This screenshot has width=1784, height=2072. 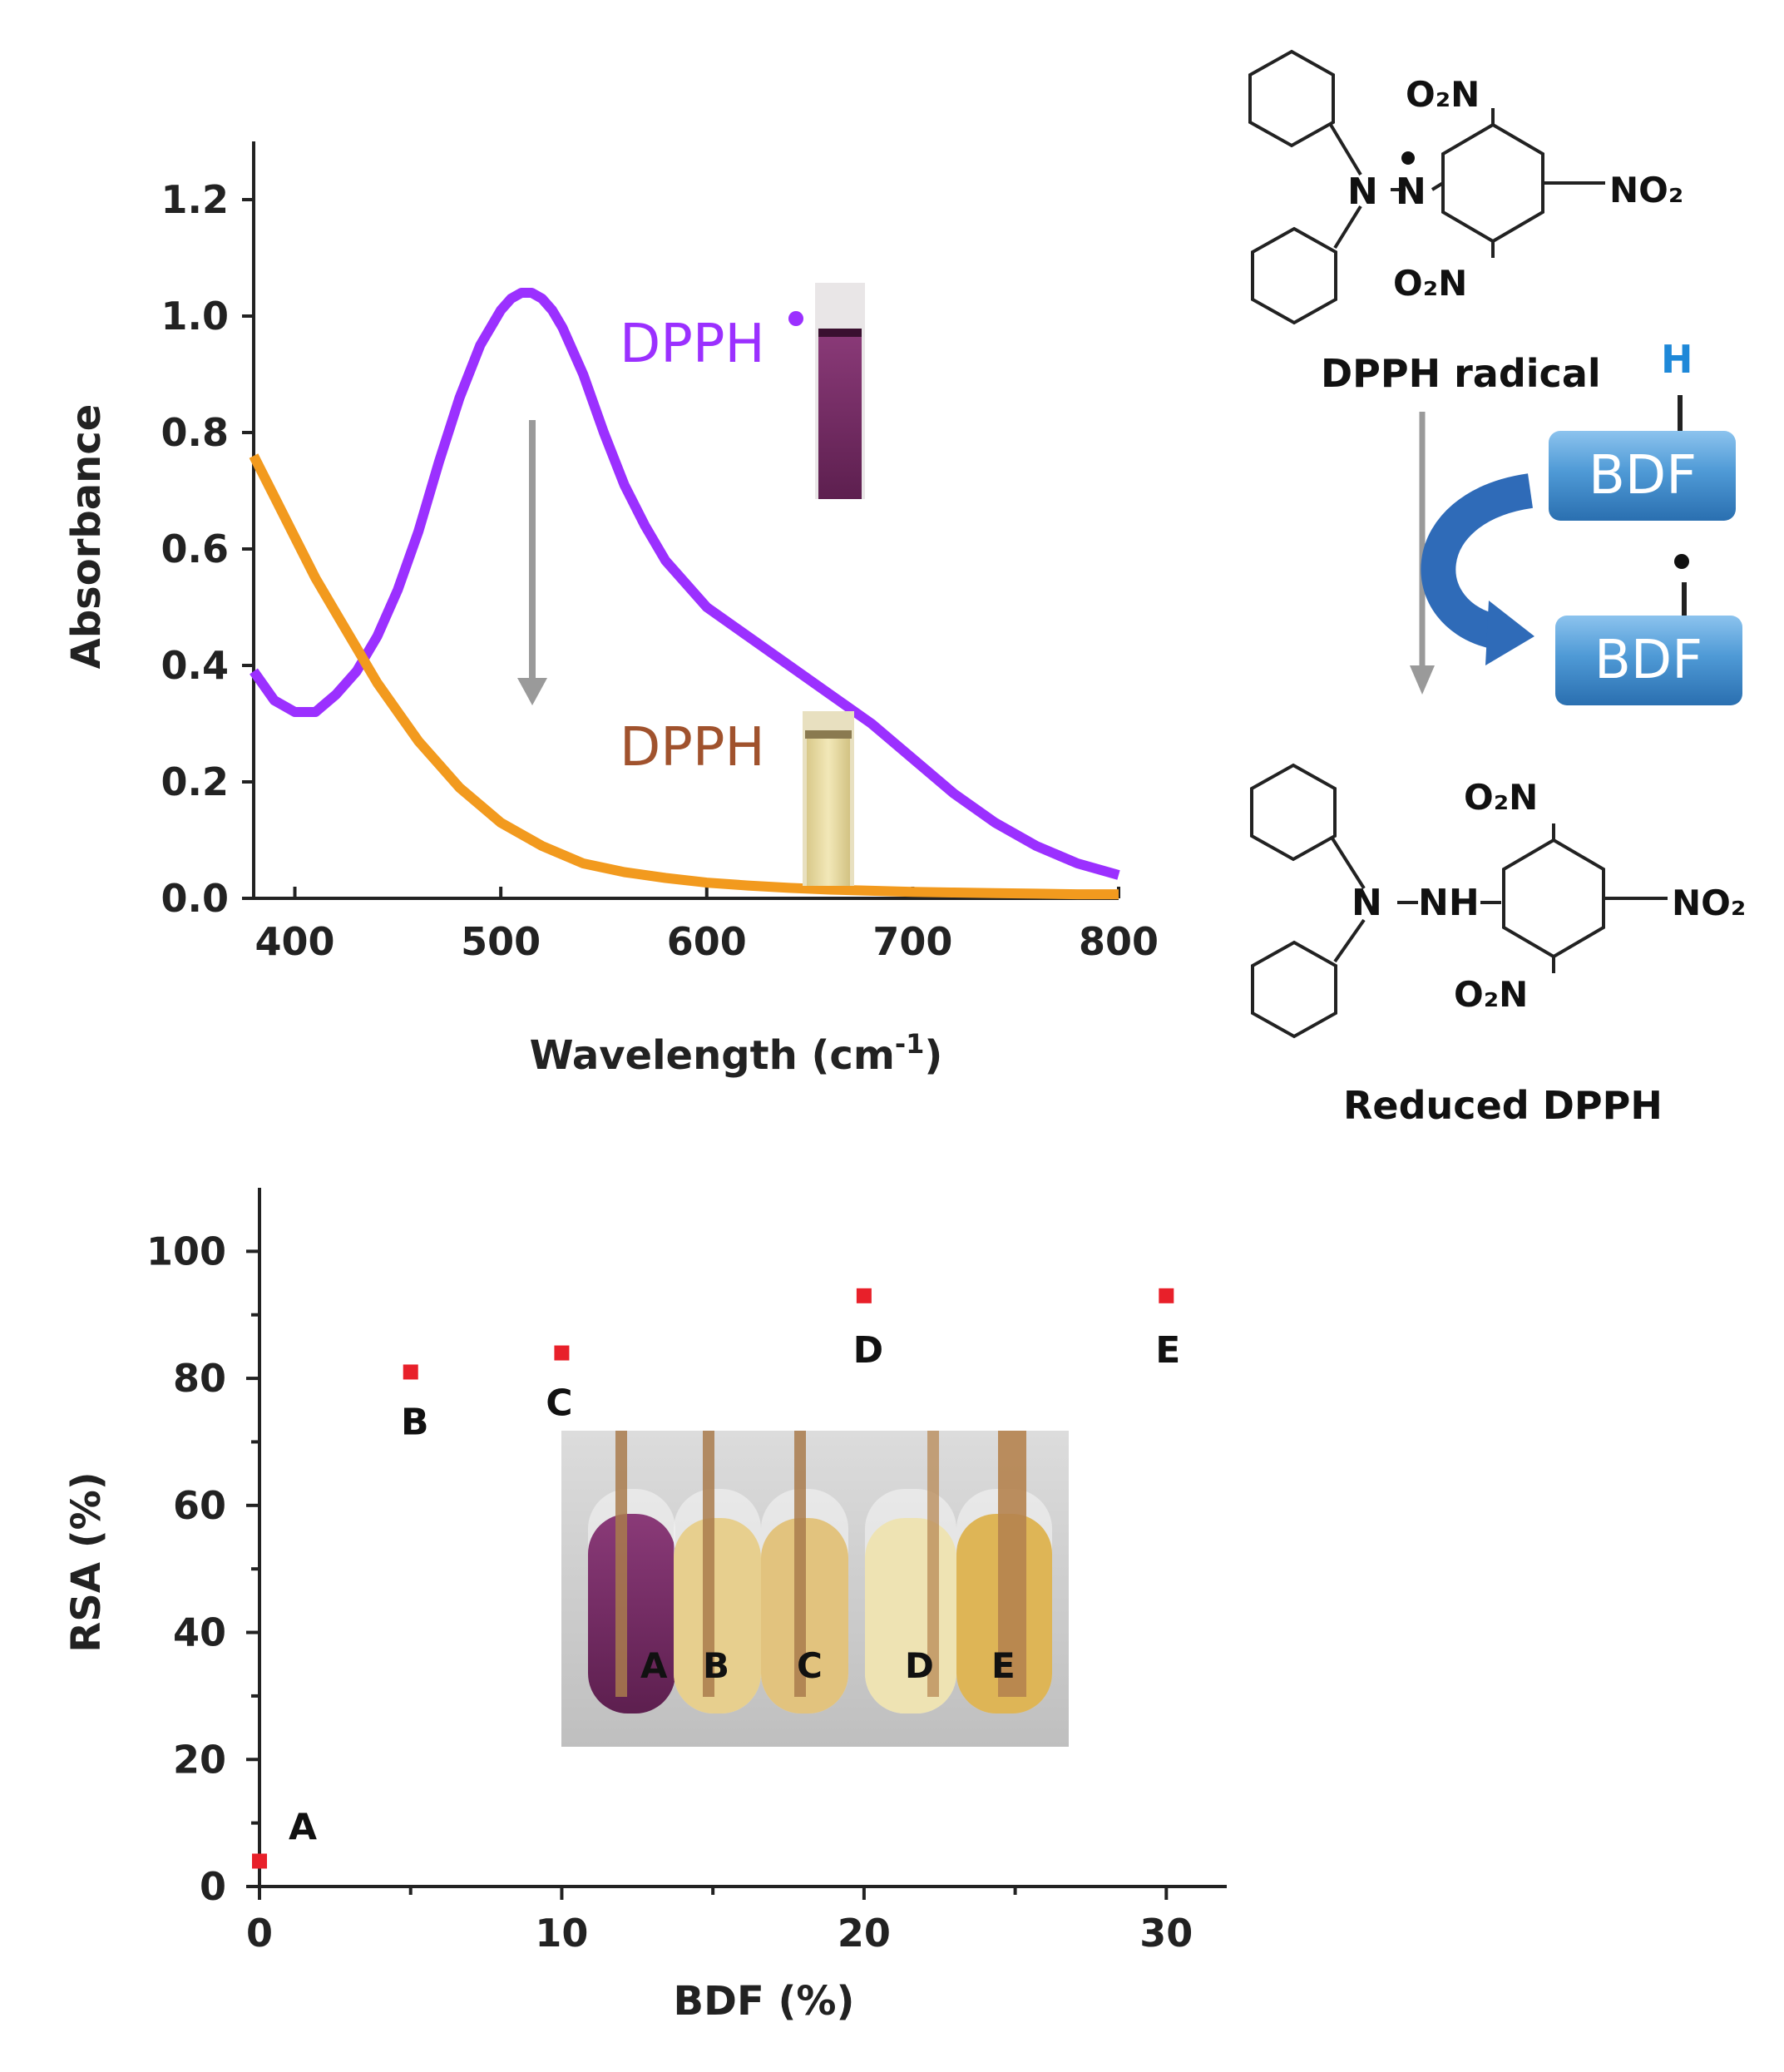 What do you see at coordinates (1449, 903) in the screenshot?
I see `nh-label: NH` at bounding box center [1449, 903].